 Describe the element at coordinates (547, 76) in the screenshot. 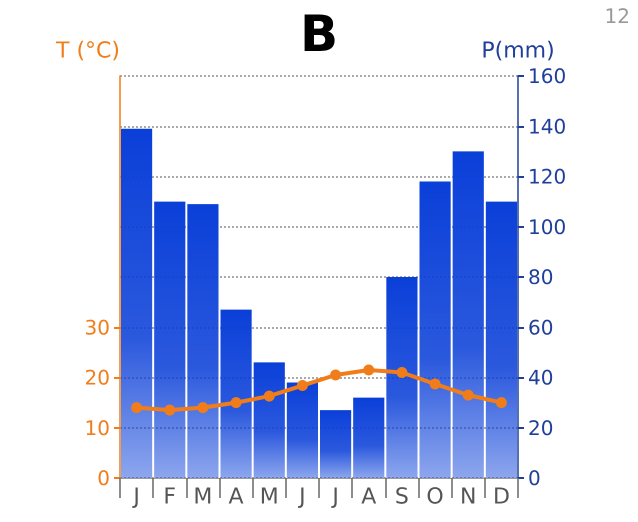

I see `y2-tick-label: 160` at that location.